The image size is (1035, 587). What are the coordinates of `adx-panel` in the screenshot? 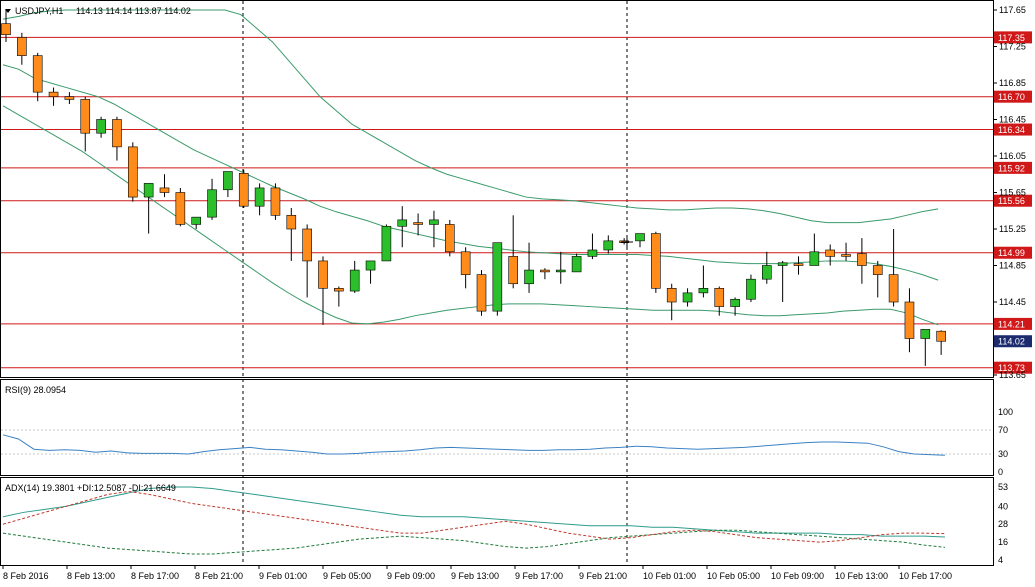 It's located at (497, 521).